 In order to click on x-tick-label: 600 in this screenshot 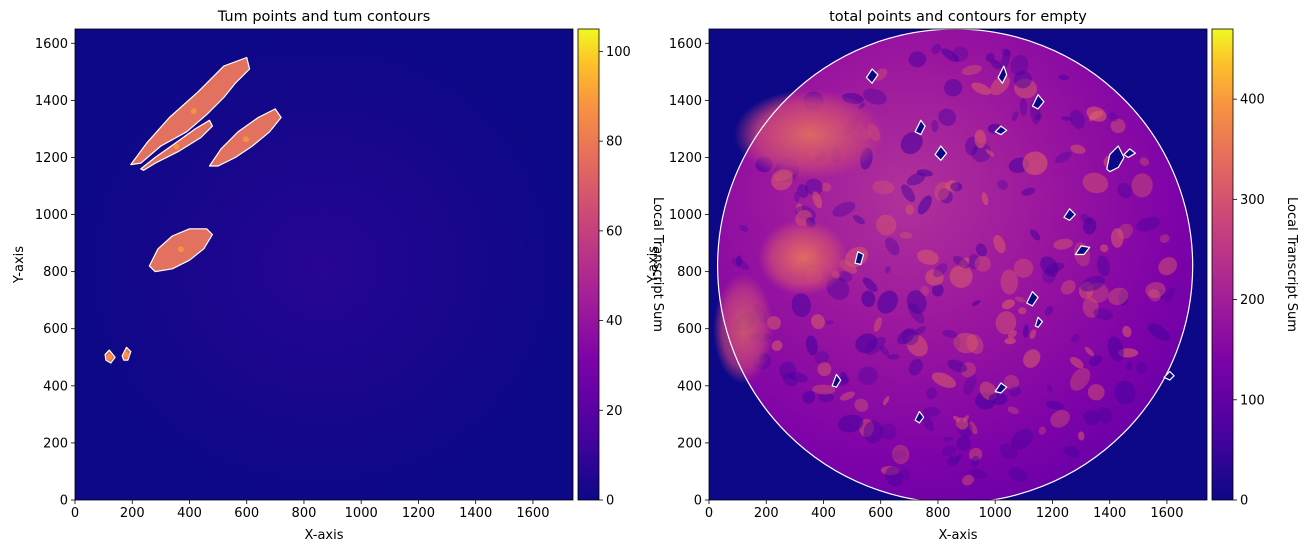, I will do `click(880, 513)`.